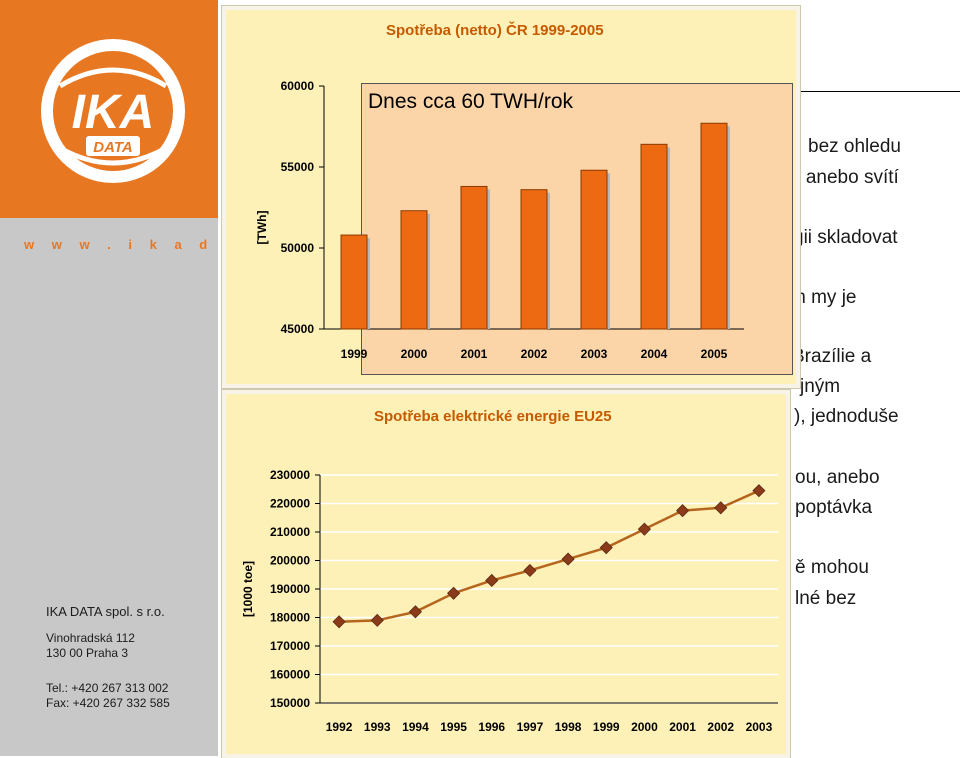  What do you see at coordinates (339, 727) in the screenshot?
I see `x-tick-label: 1992` at bounding box center [339, 727].